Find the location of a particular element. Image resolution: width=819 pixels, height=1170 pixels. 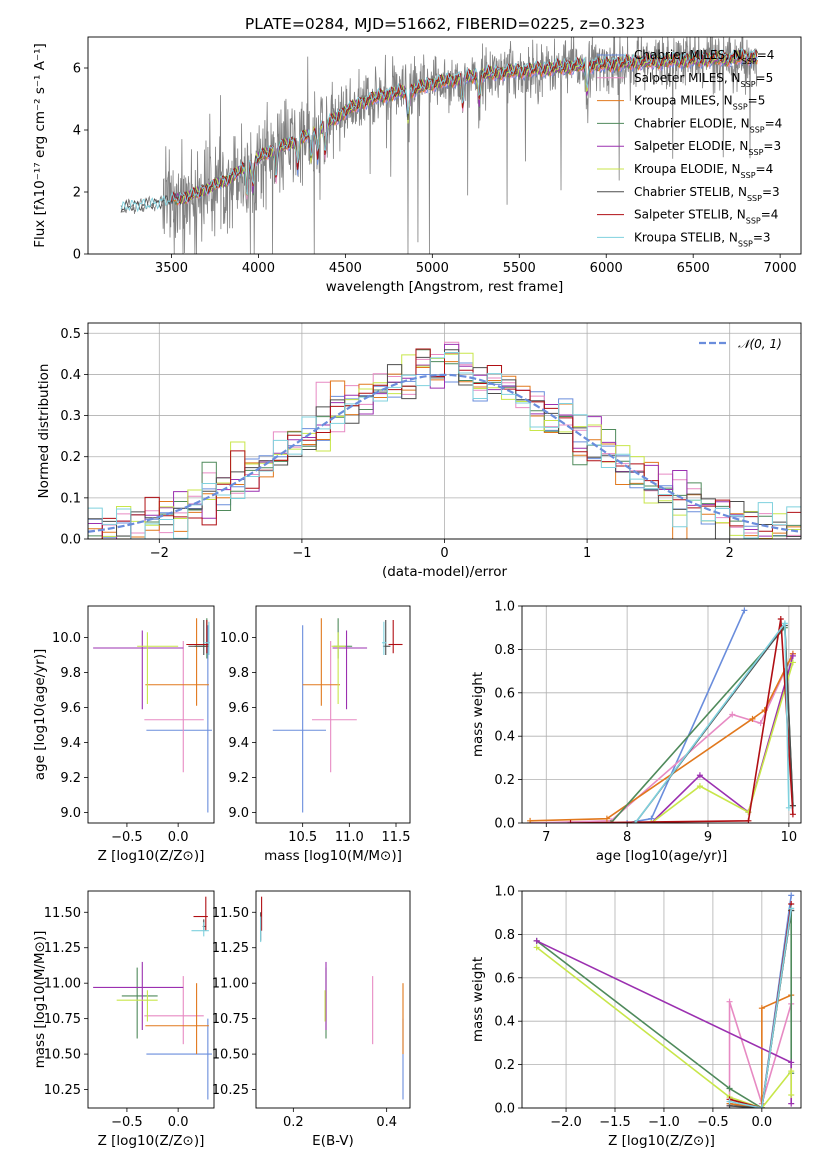

legend-label-salpeter-stelib: Salpeter STELIB, NSSP=4 is located at coordinates (706, 217).